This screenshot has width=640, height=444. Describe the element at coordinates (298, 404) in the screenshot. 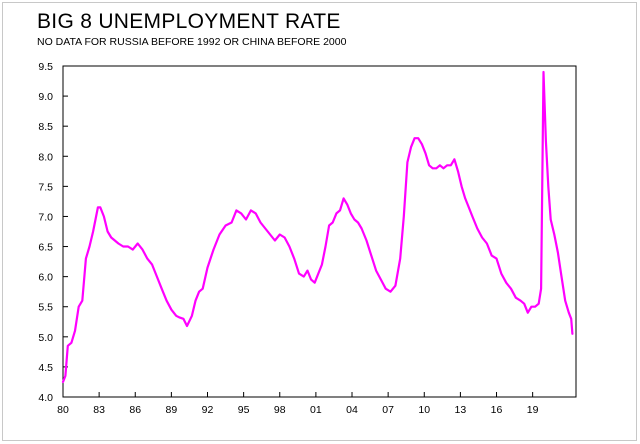

I see `x-axis: 80 83 86 89 92 95 98 01 04 07 10 13 16 19` at that location.